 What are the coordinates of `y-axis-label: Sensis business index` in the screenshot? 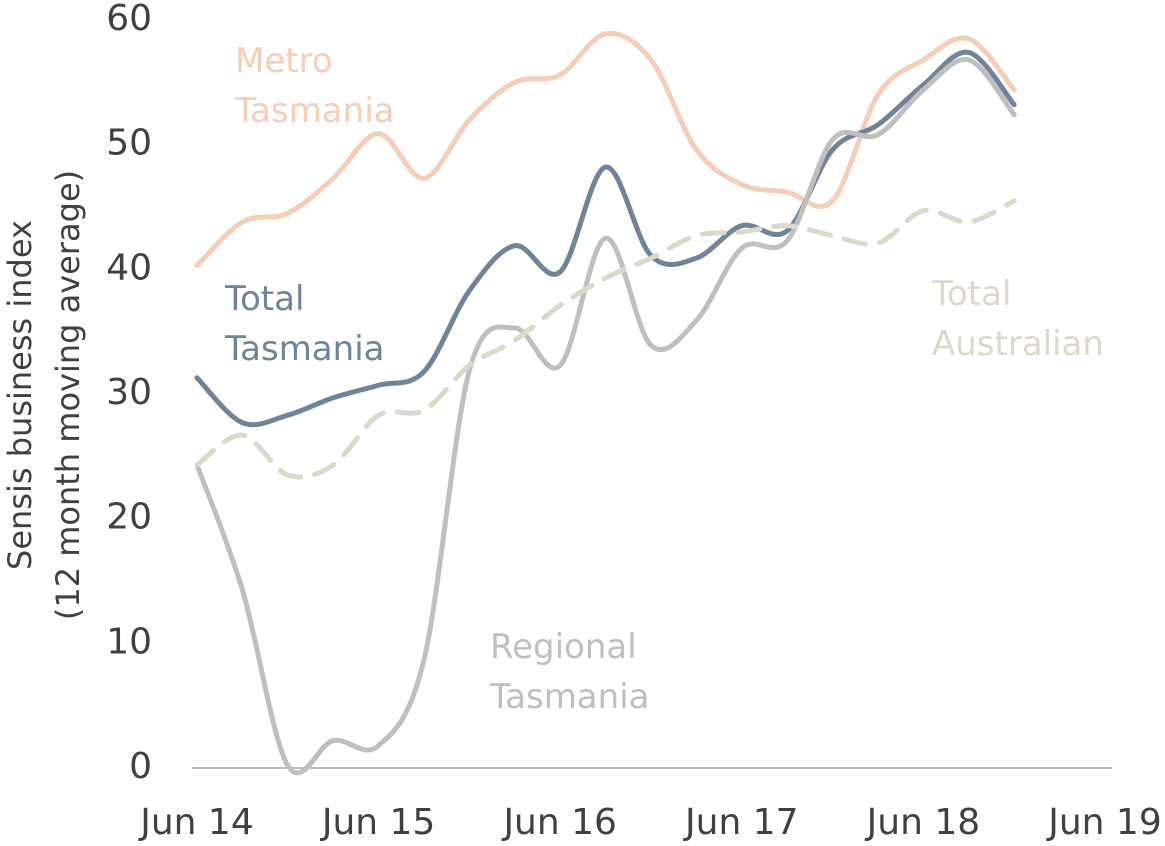 It's located at (20, 395).